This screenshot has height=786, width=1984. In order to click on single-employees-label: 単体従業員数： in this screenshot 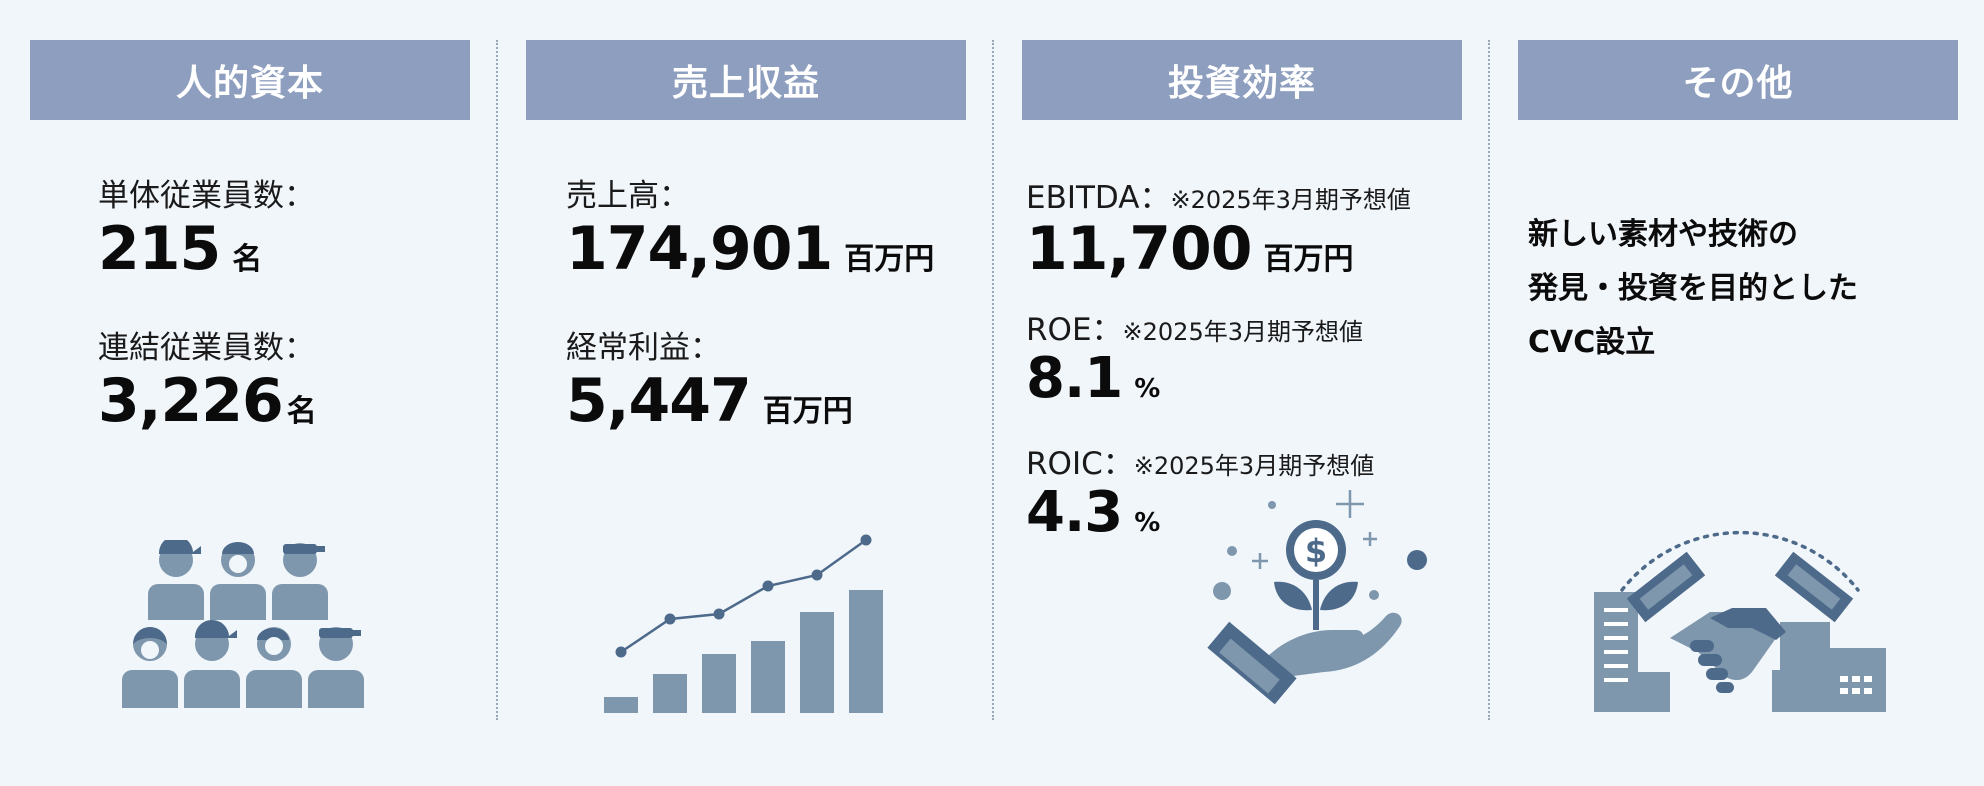, I will do `click(206, 196)`.